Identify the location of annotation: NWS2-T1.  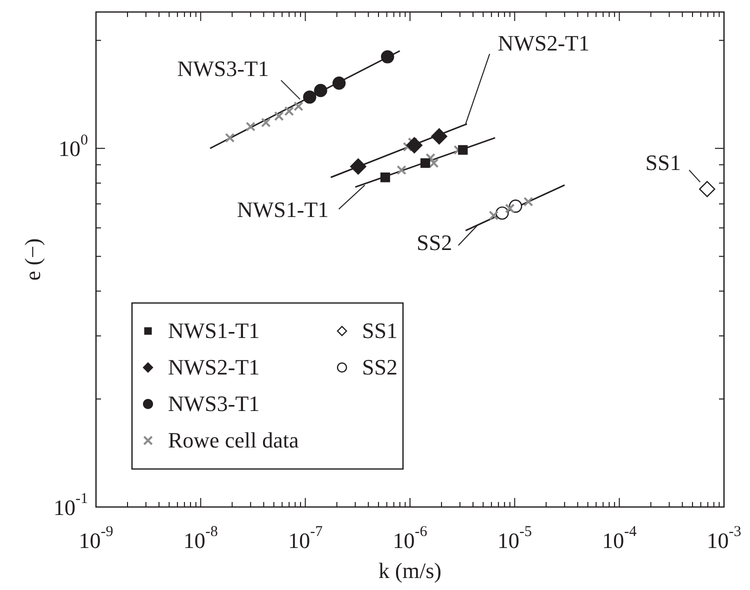
(544, 43).